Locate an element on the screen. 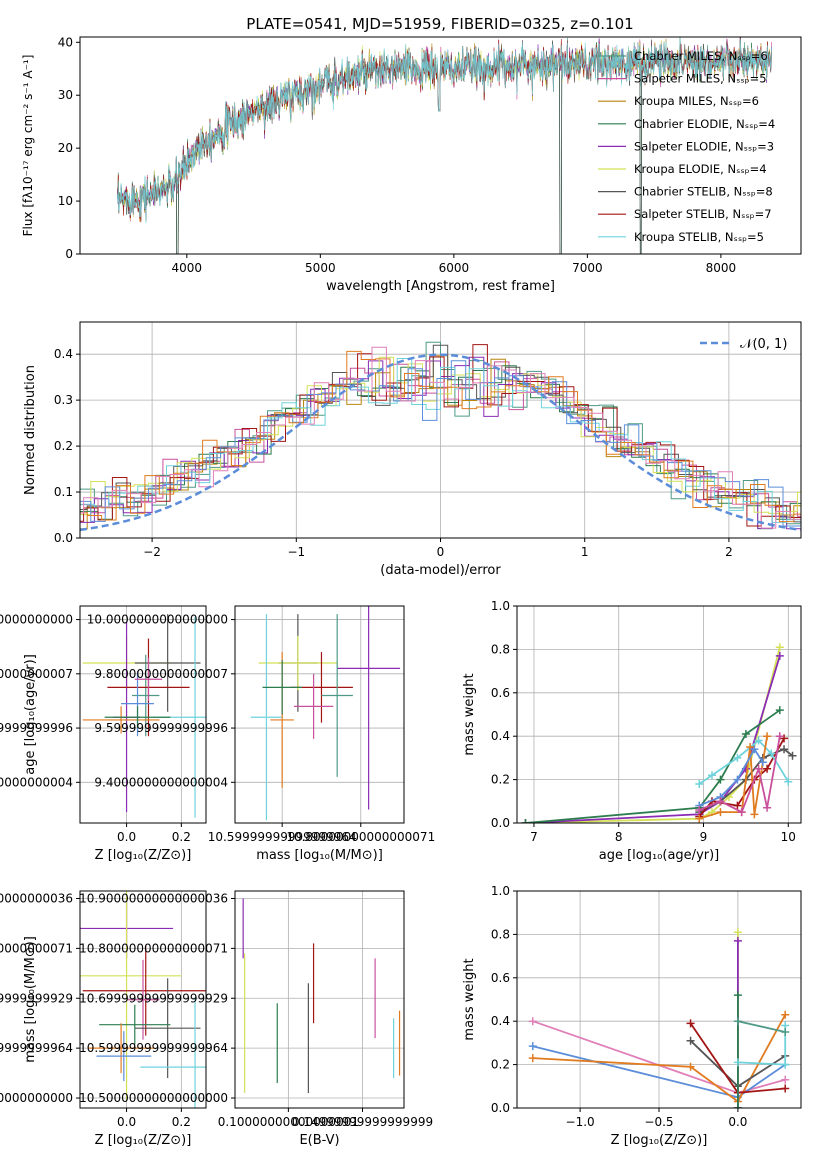 The height and width of the screenshot is (1170, 819). legend-label-chabrier-elodie: Chabrier ELODIE, Nₛₛₚ=4 is located at coordinates (704, 124).